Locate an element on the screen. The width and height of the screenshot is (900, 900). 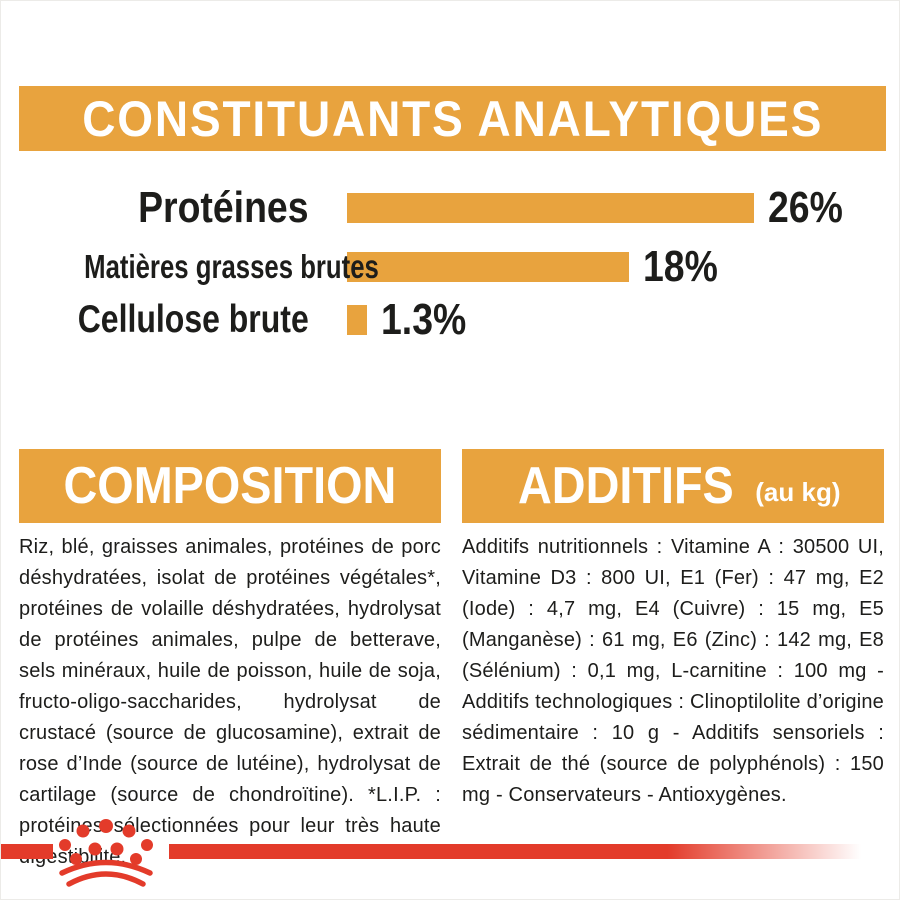
value-cellulose: 1.3% is located at coordinates (424, 319).